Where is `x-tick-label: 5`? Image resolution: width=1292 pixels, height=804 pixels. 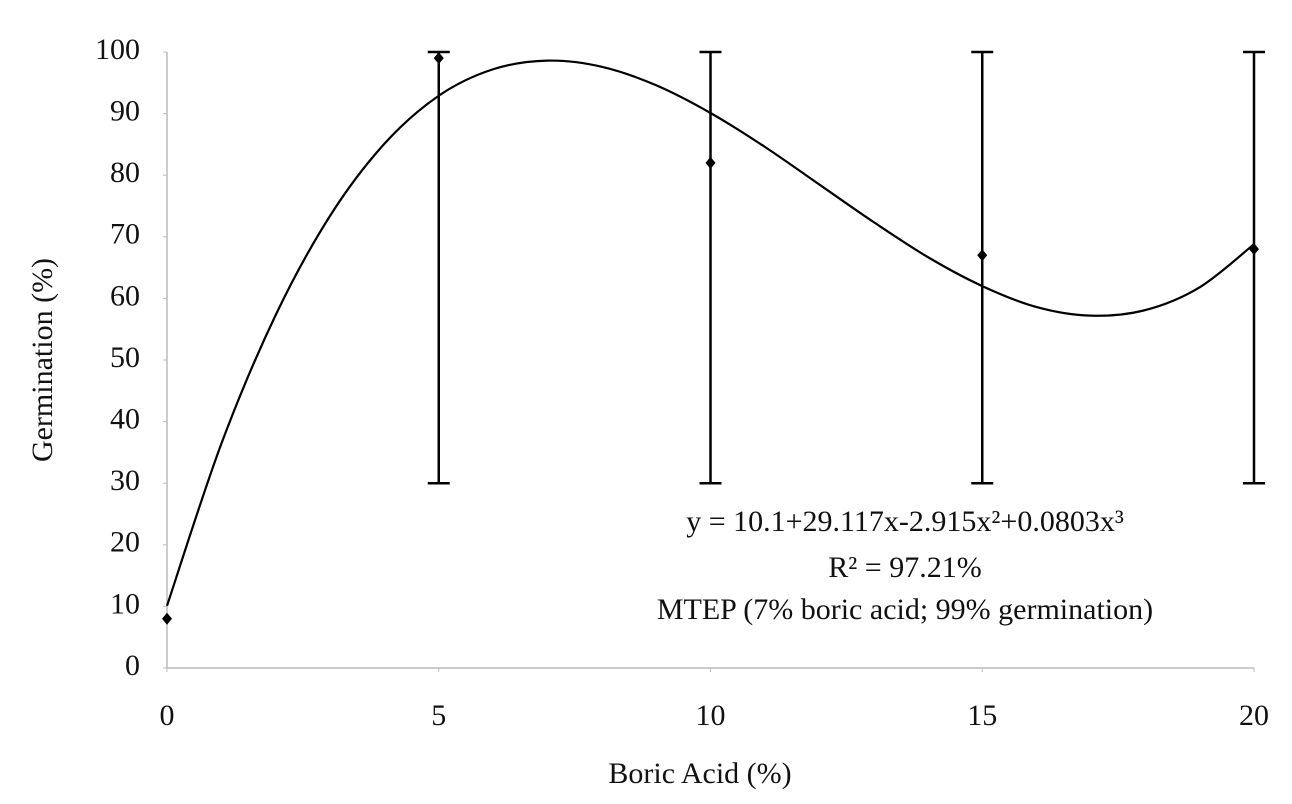 x-tick-label: 5 is located at coordinates (438, 715).